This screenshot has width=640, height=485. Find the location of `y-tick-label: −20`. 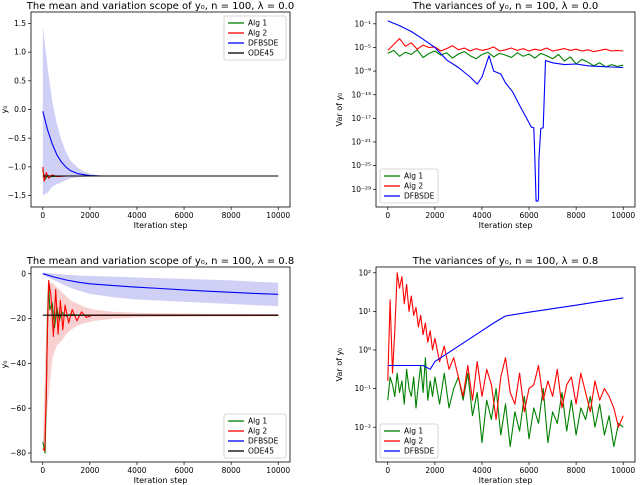

y-tick-label: −20 is located at coordinates (18, 318).